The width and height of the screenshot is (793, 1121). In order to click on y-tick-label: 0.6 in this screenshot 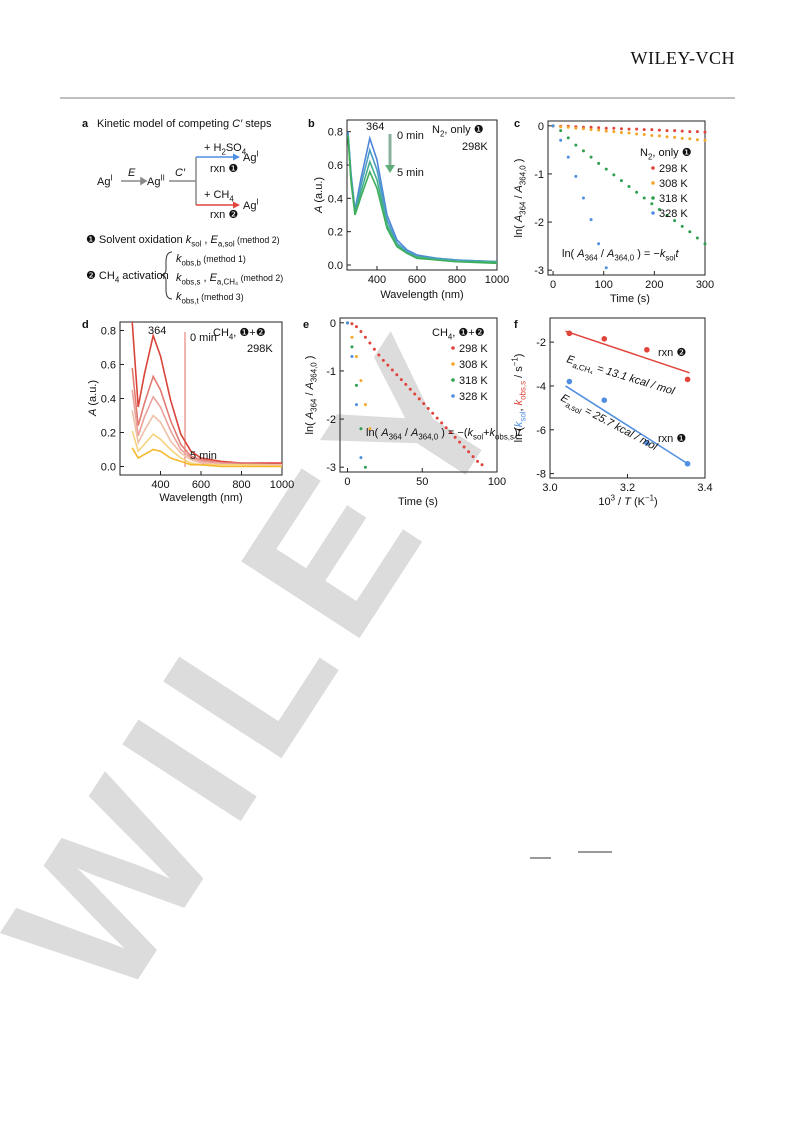, I will do `click(335, 166)`.